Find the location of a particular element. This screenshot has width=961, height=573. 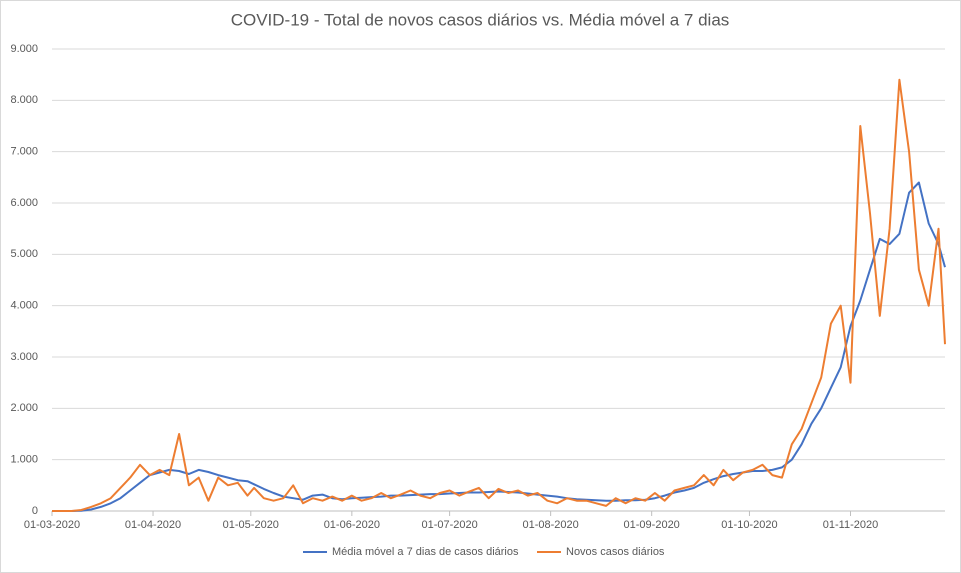

x-tick-label: 01-03-2020 is located at coordinates (52, 525).